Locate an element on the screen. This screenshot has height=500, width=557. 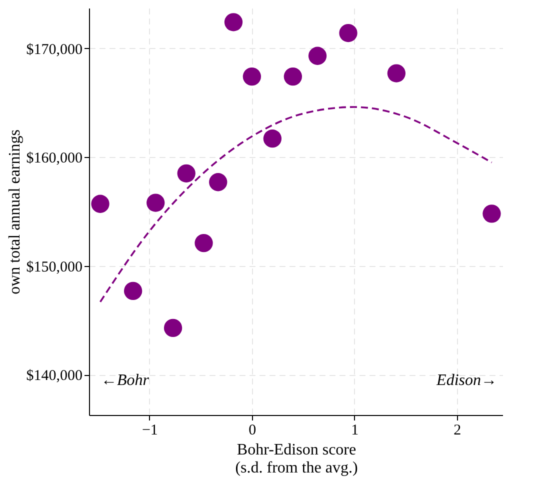
x-tick-label: 0 is located at coordinates (252, 430).